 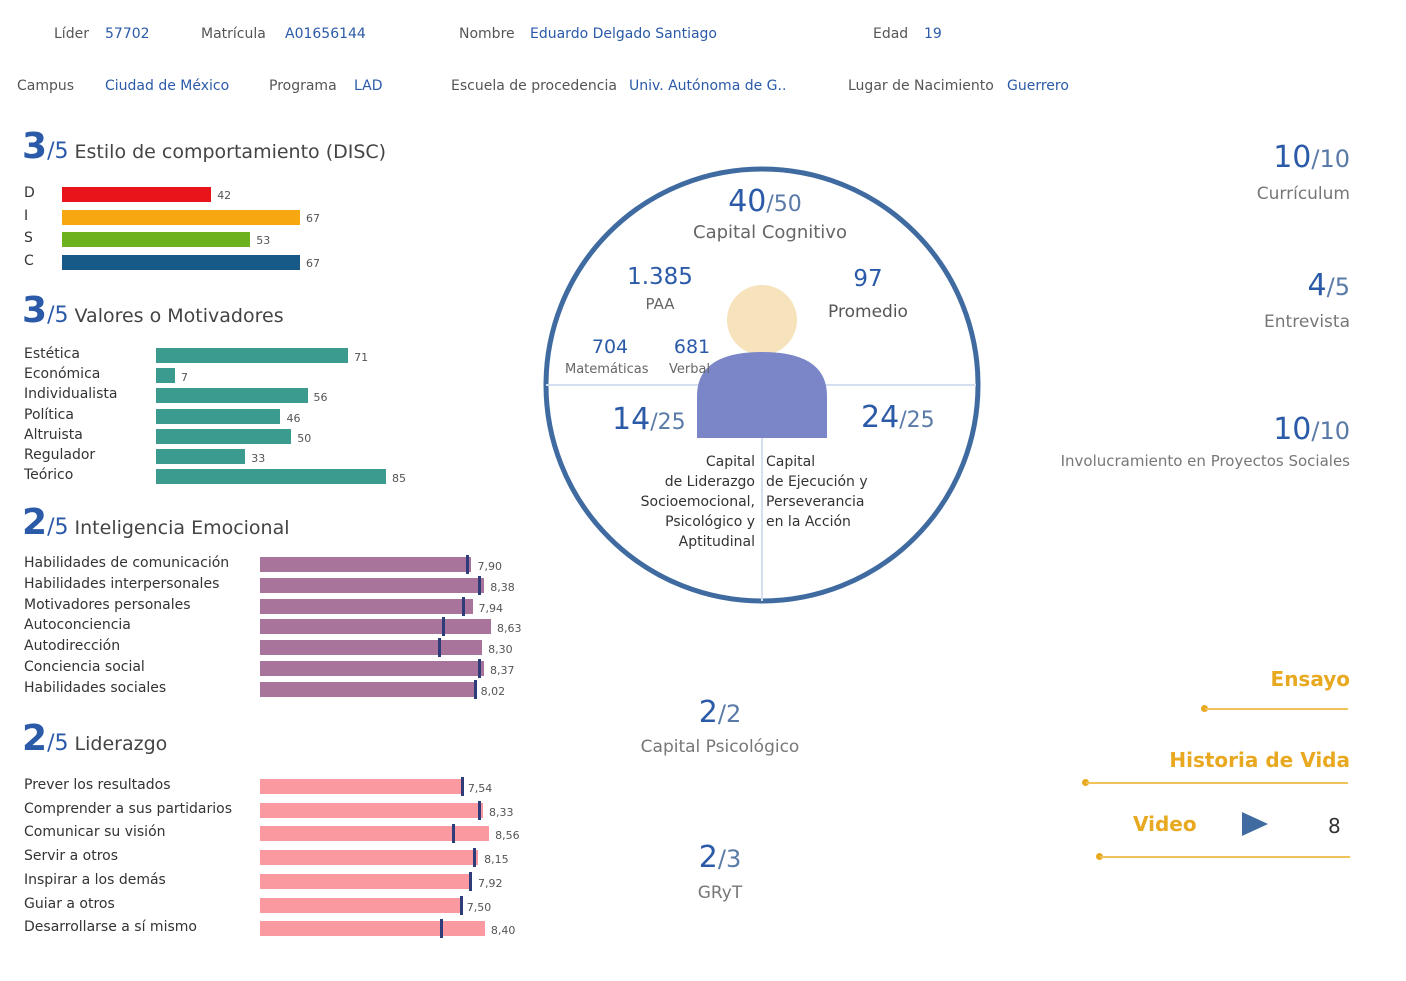 What do you see at coordinates (167, 86) in the screenshot?
I see `campus-value: Ciudad de México` at bounding box center [167, 86].